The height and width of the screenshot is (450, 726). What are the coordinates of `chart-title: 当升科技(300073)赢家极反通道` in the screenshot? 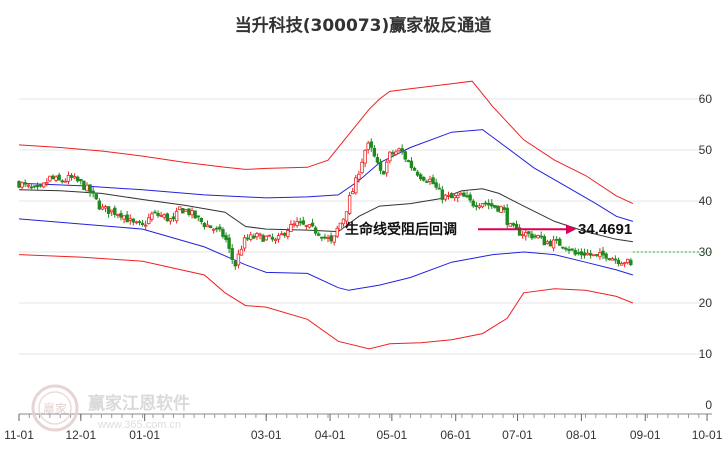 It's located at (363, 25).